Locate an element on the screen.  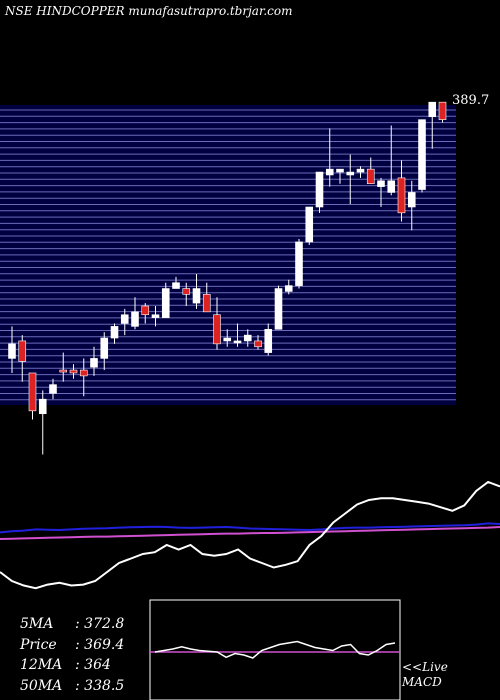
live-macd-label: <<Live MACD is located at coordinates (425, 675).